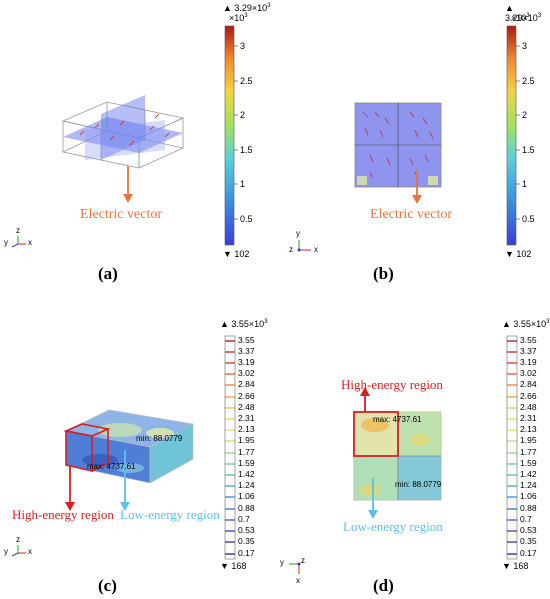 Image resolution: width=550 pixels, height=599 pixels. I want to click on colorbar-d-min-label: ▼ 168, so click(515, 566).